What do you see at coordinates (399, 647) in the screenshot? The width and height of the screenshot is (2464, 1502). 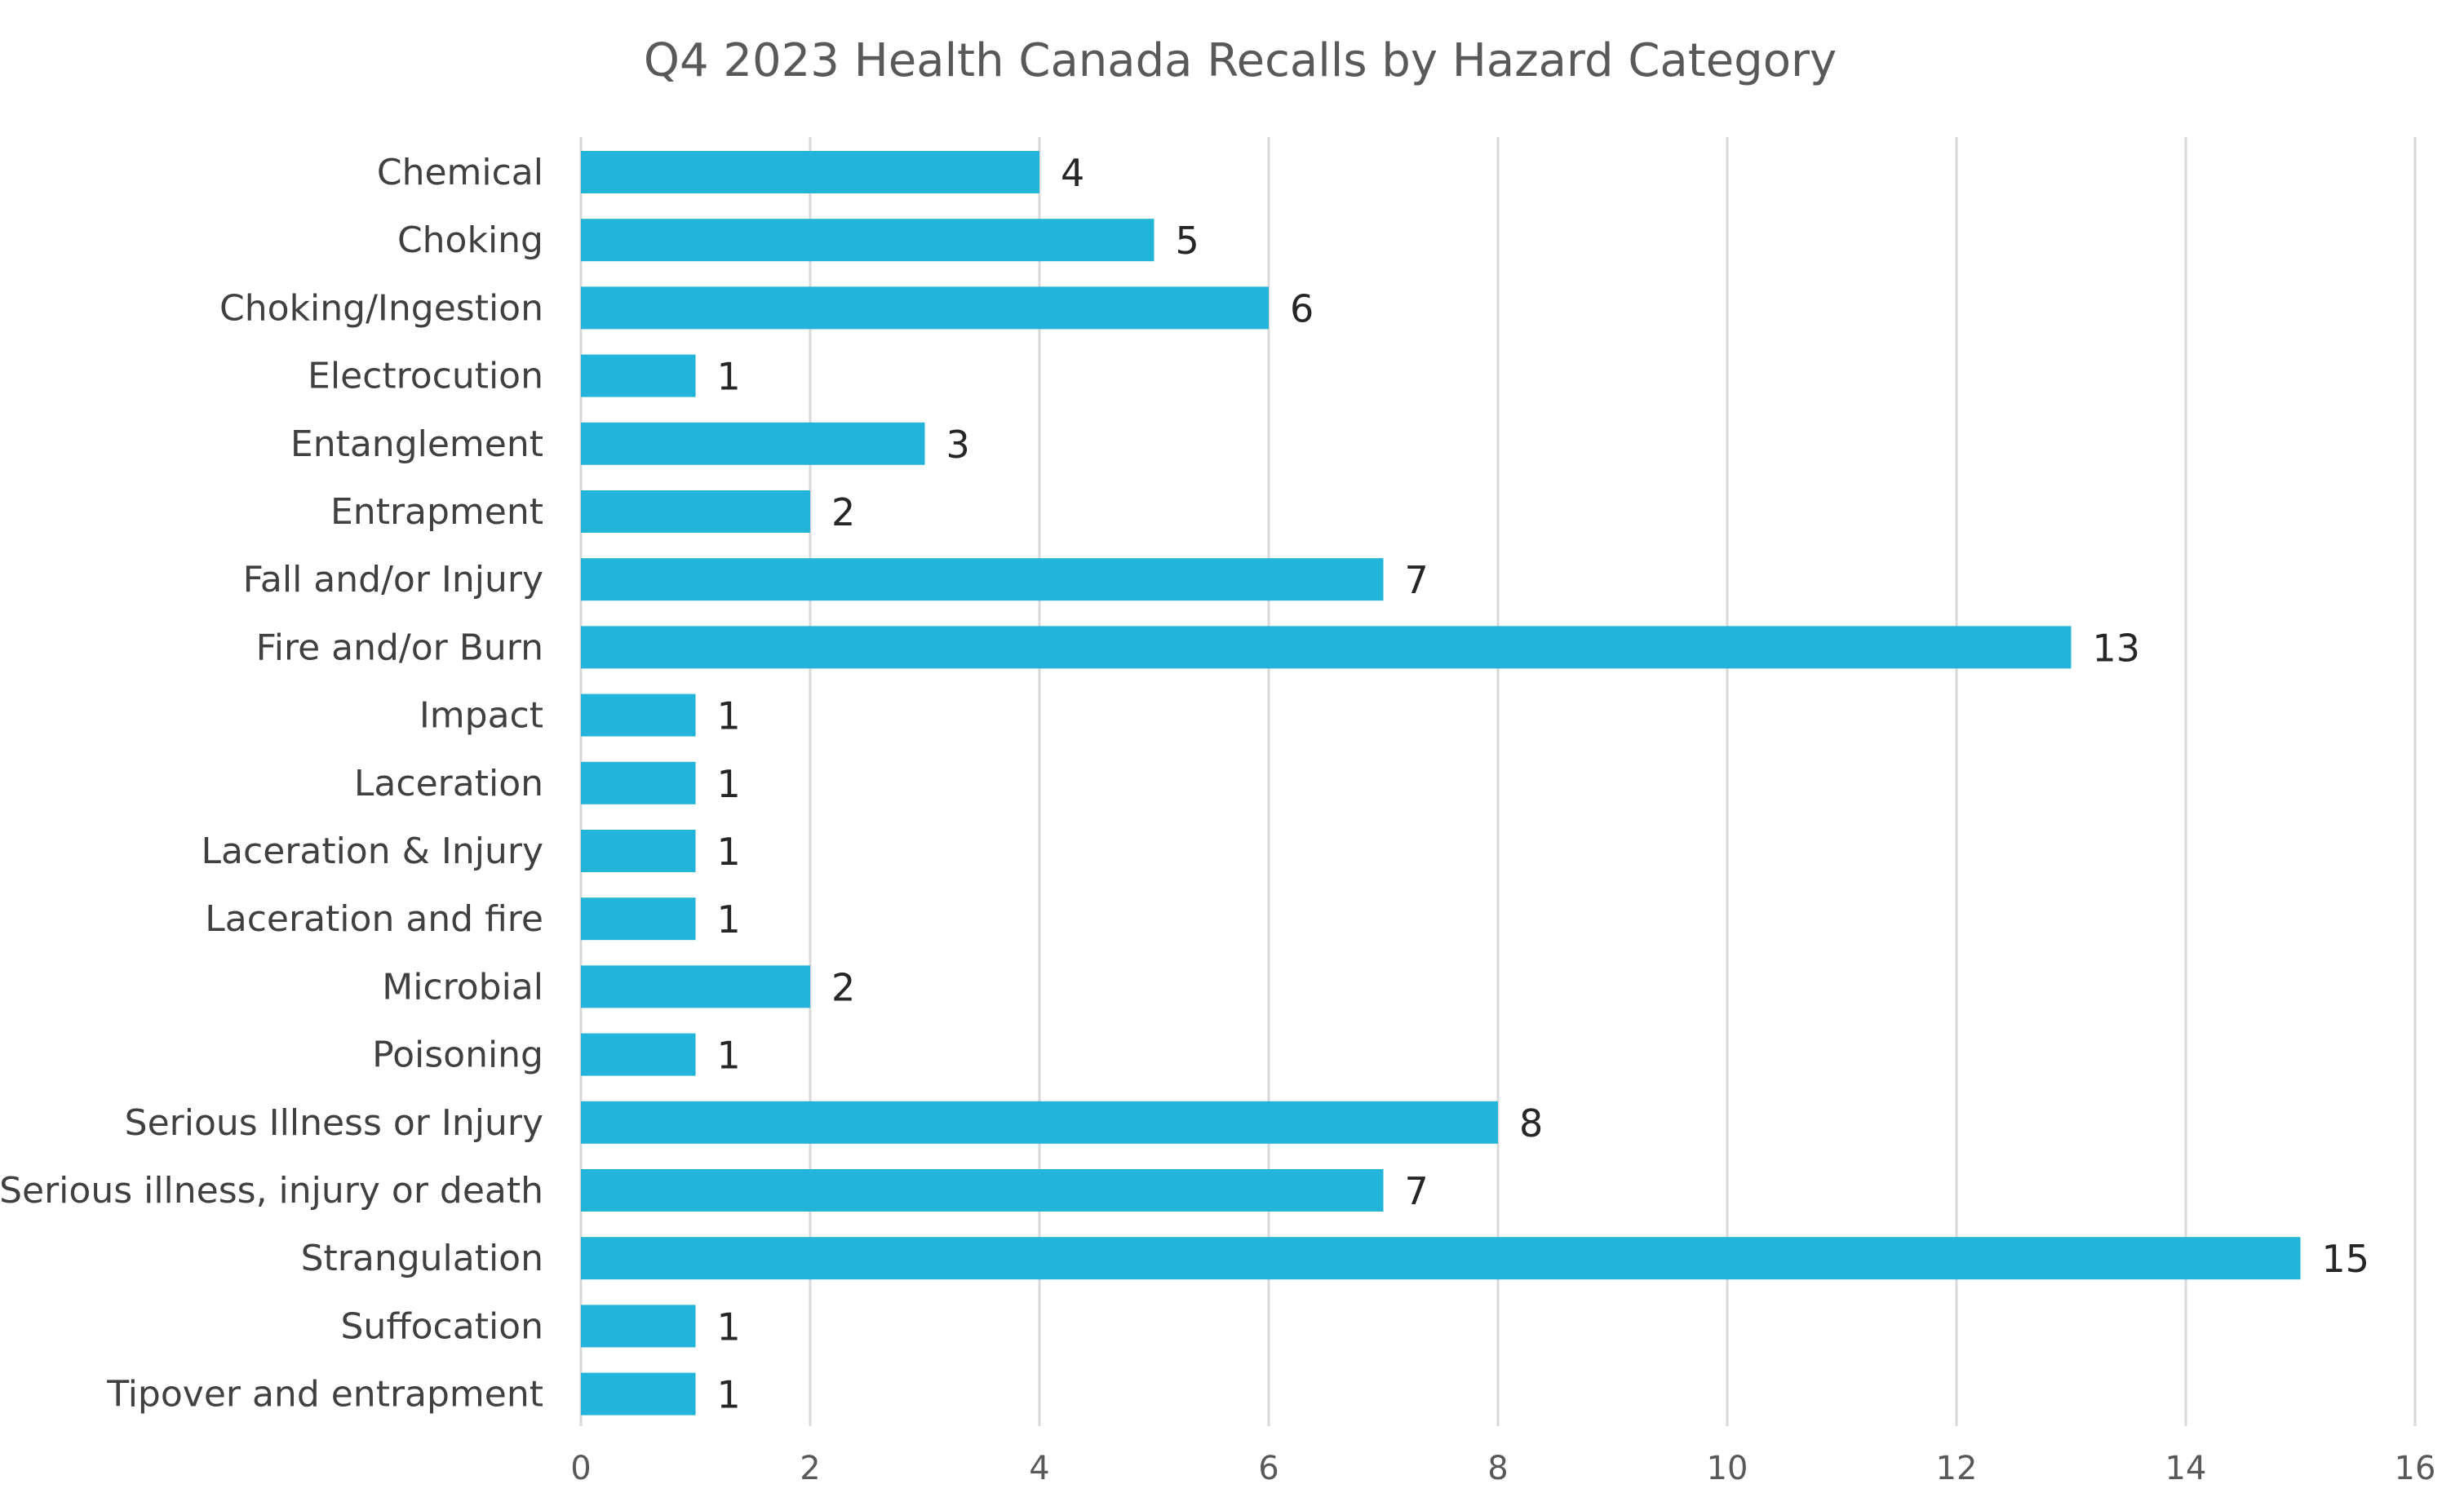 I see `category-label: Fire and/or Burn` at bounding box center [399, 647].